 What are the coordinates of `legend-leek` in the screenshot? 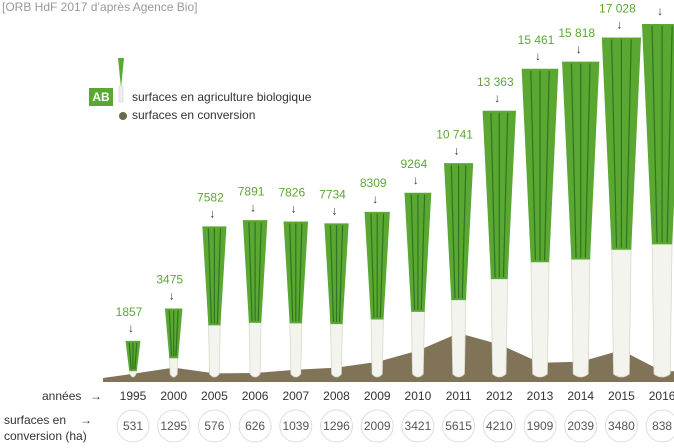 It's located at (121, 73).